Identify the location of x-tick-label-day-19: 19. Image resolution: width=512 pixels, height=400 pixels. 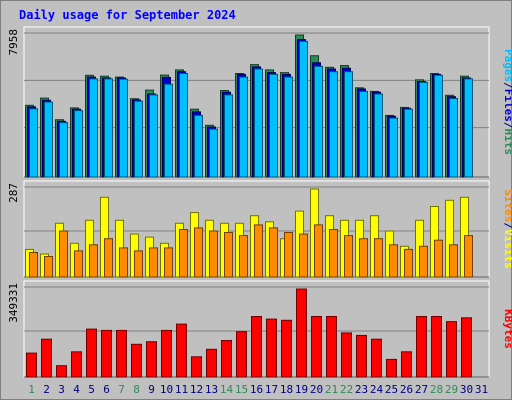
(301, 389).